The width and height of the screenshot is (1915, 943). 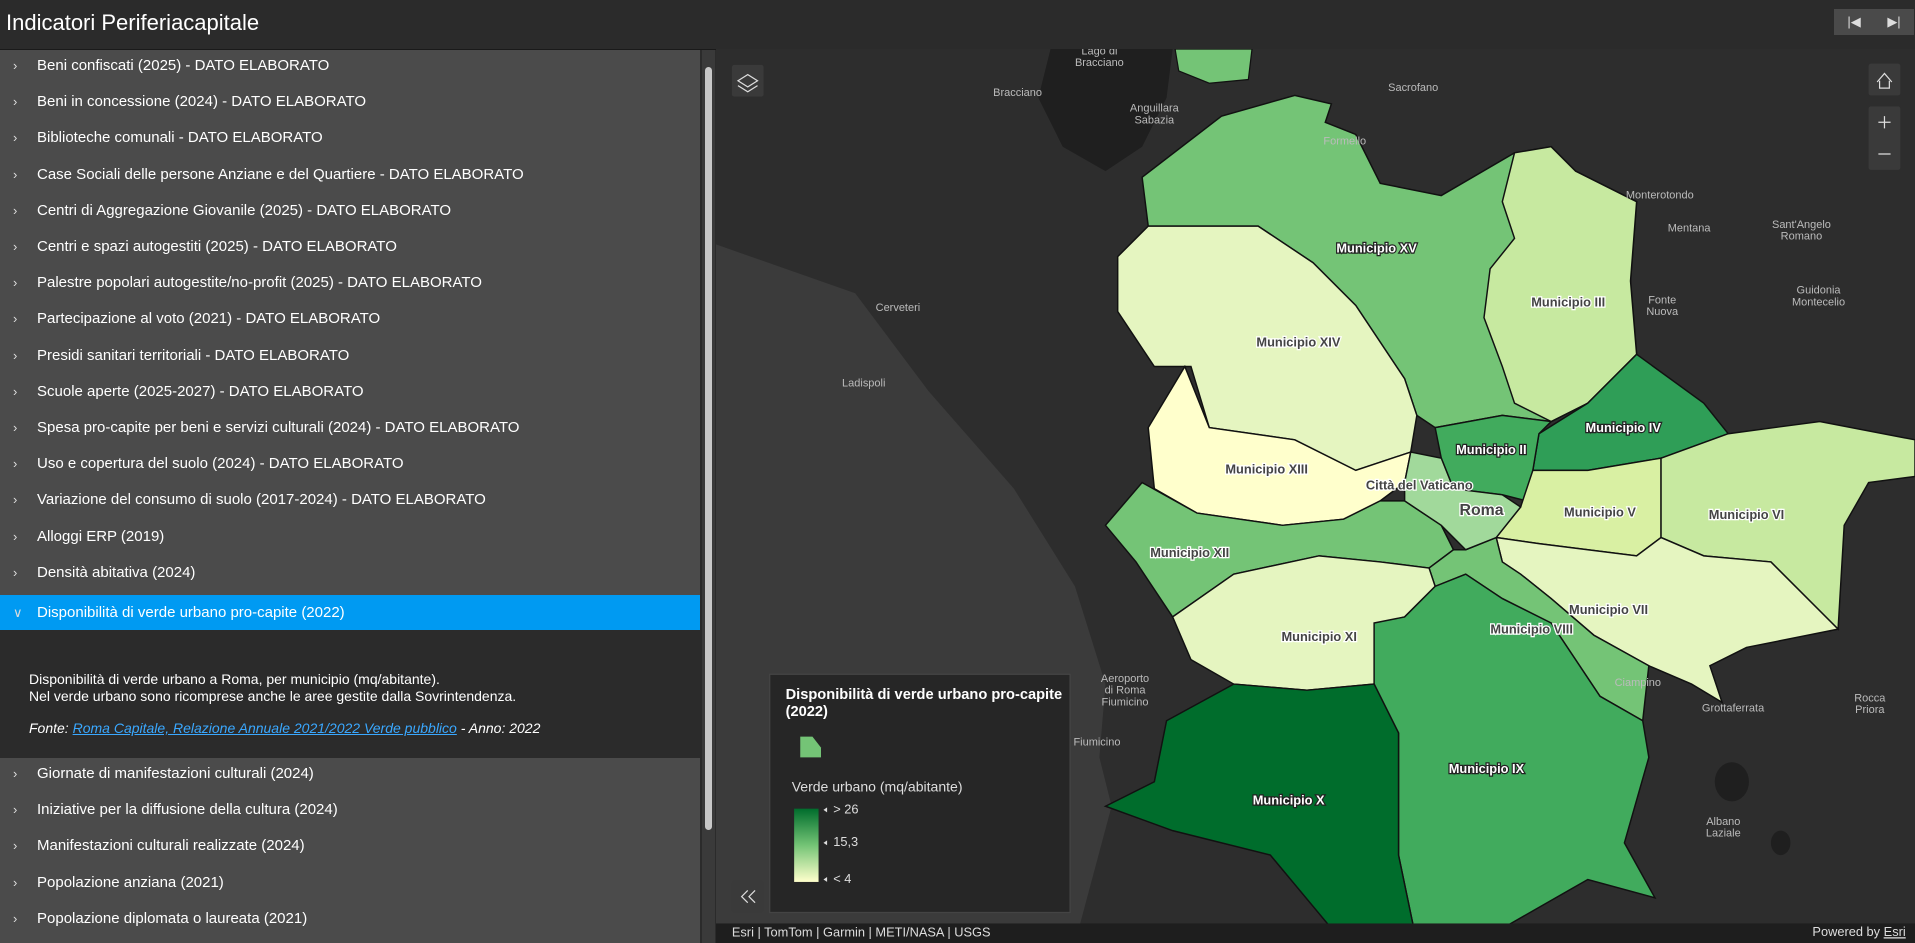 What do you see at coordinates (1155, 109) in the screenshot?
I see `place-label: Anguillara` at bounding box center [1155, 109].